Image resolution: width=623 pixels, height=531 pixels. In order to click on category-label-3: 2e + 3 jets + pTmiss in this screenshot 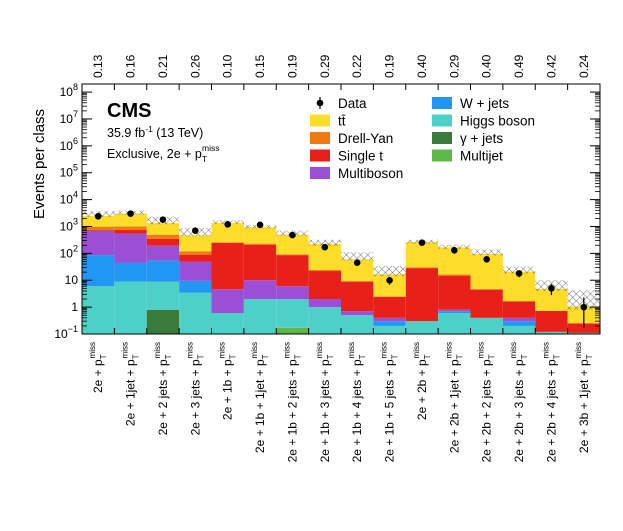, I will do `click(195, 388)`.